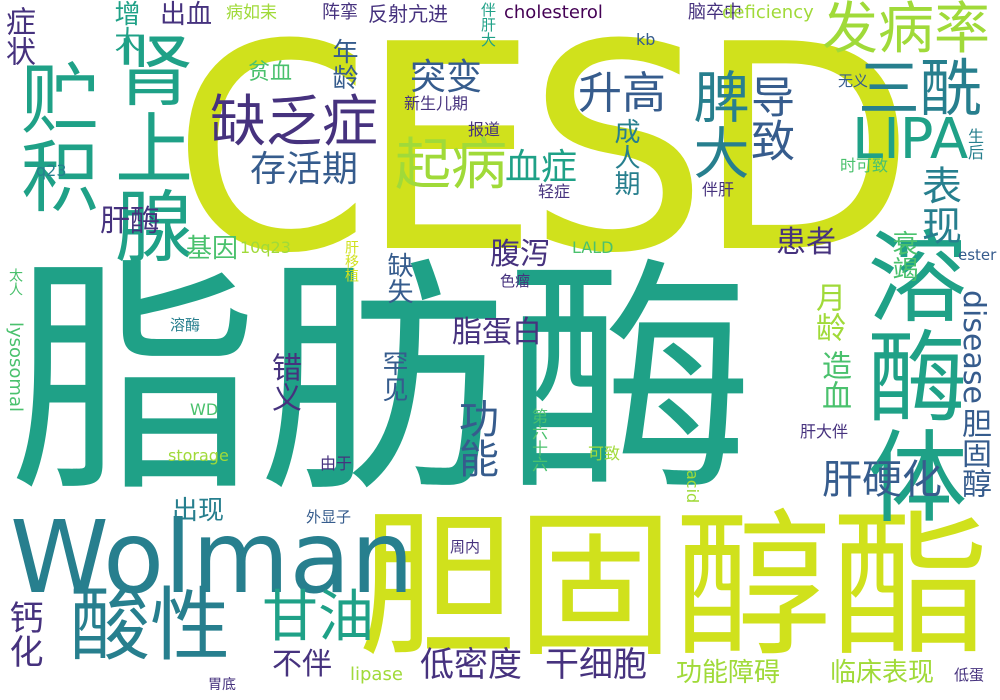 Image resolution: width=1000 pixels, height=700 pixels. What do you see at coordinates (906, 31) in the screenshot?
I see `word-fabinglv: 发病率` at bounding box center [906, 31].